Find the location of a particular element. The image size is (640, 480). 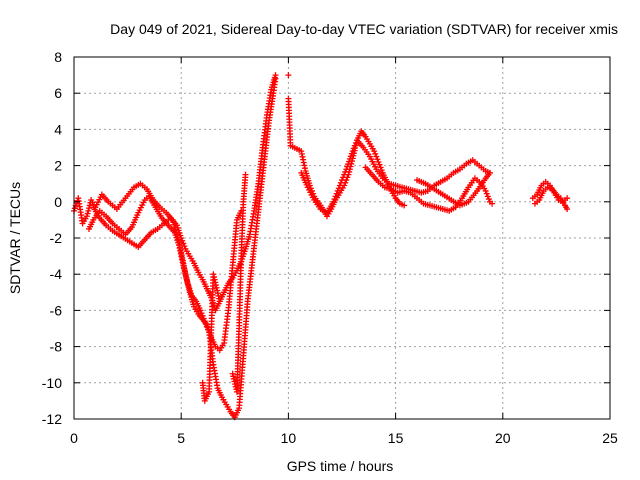

x-tick-label: 25 is located at coordinates (610, 438).